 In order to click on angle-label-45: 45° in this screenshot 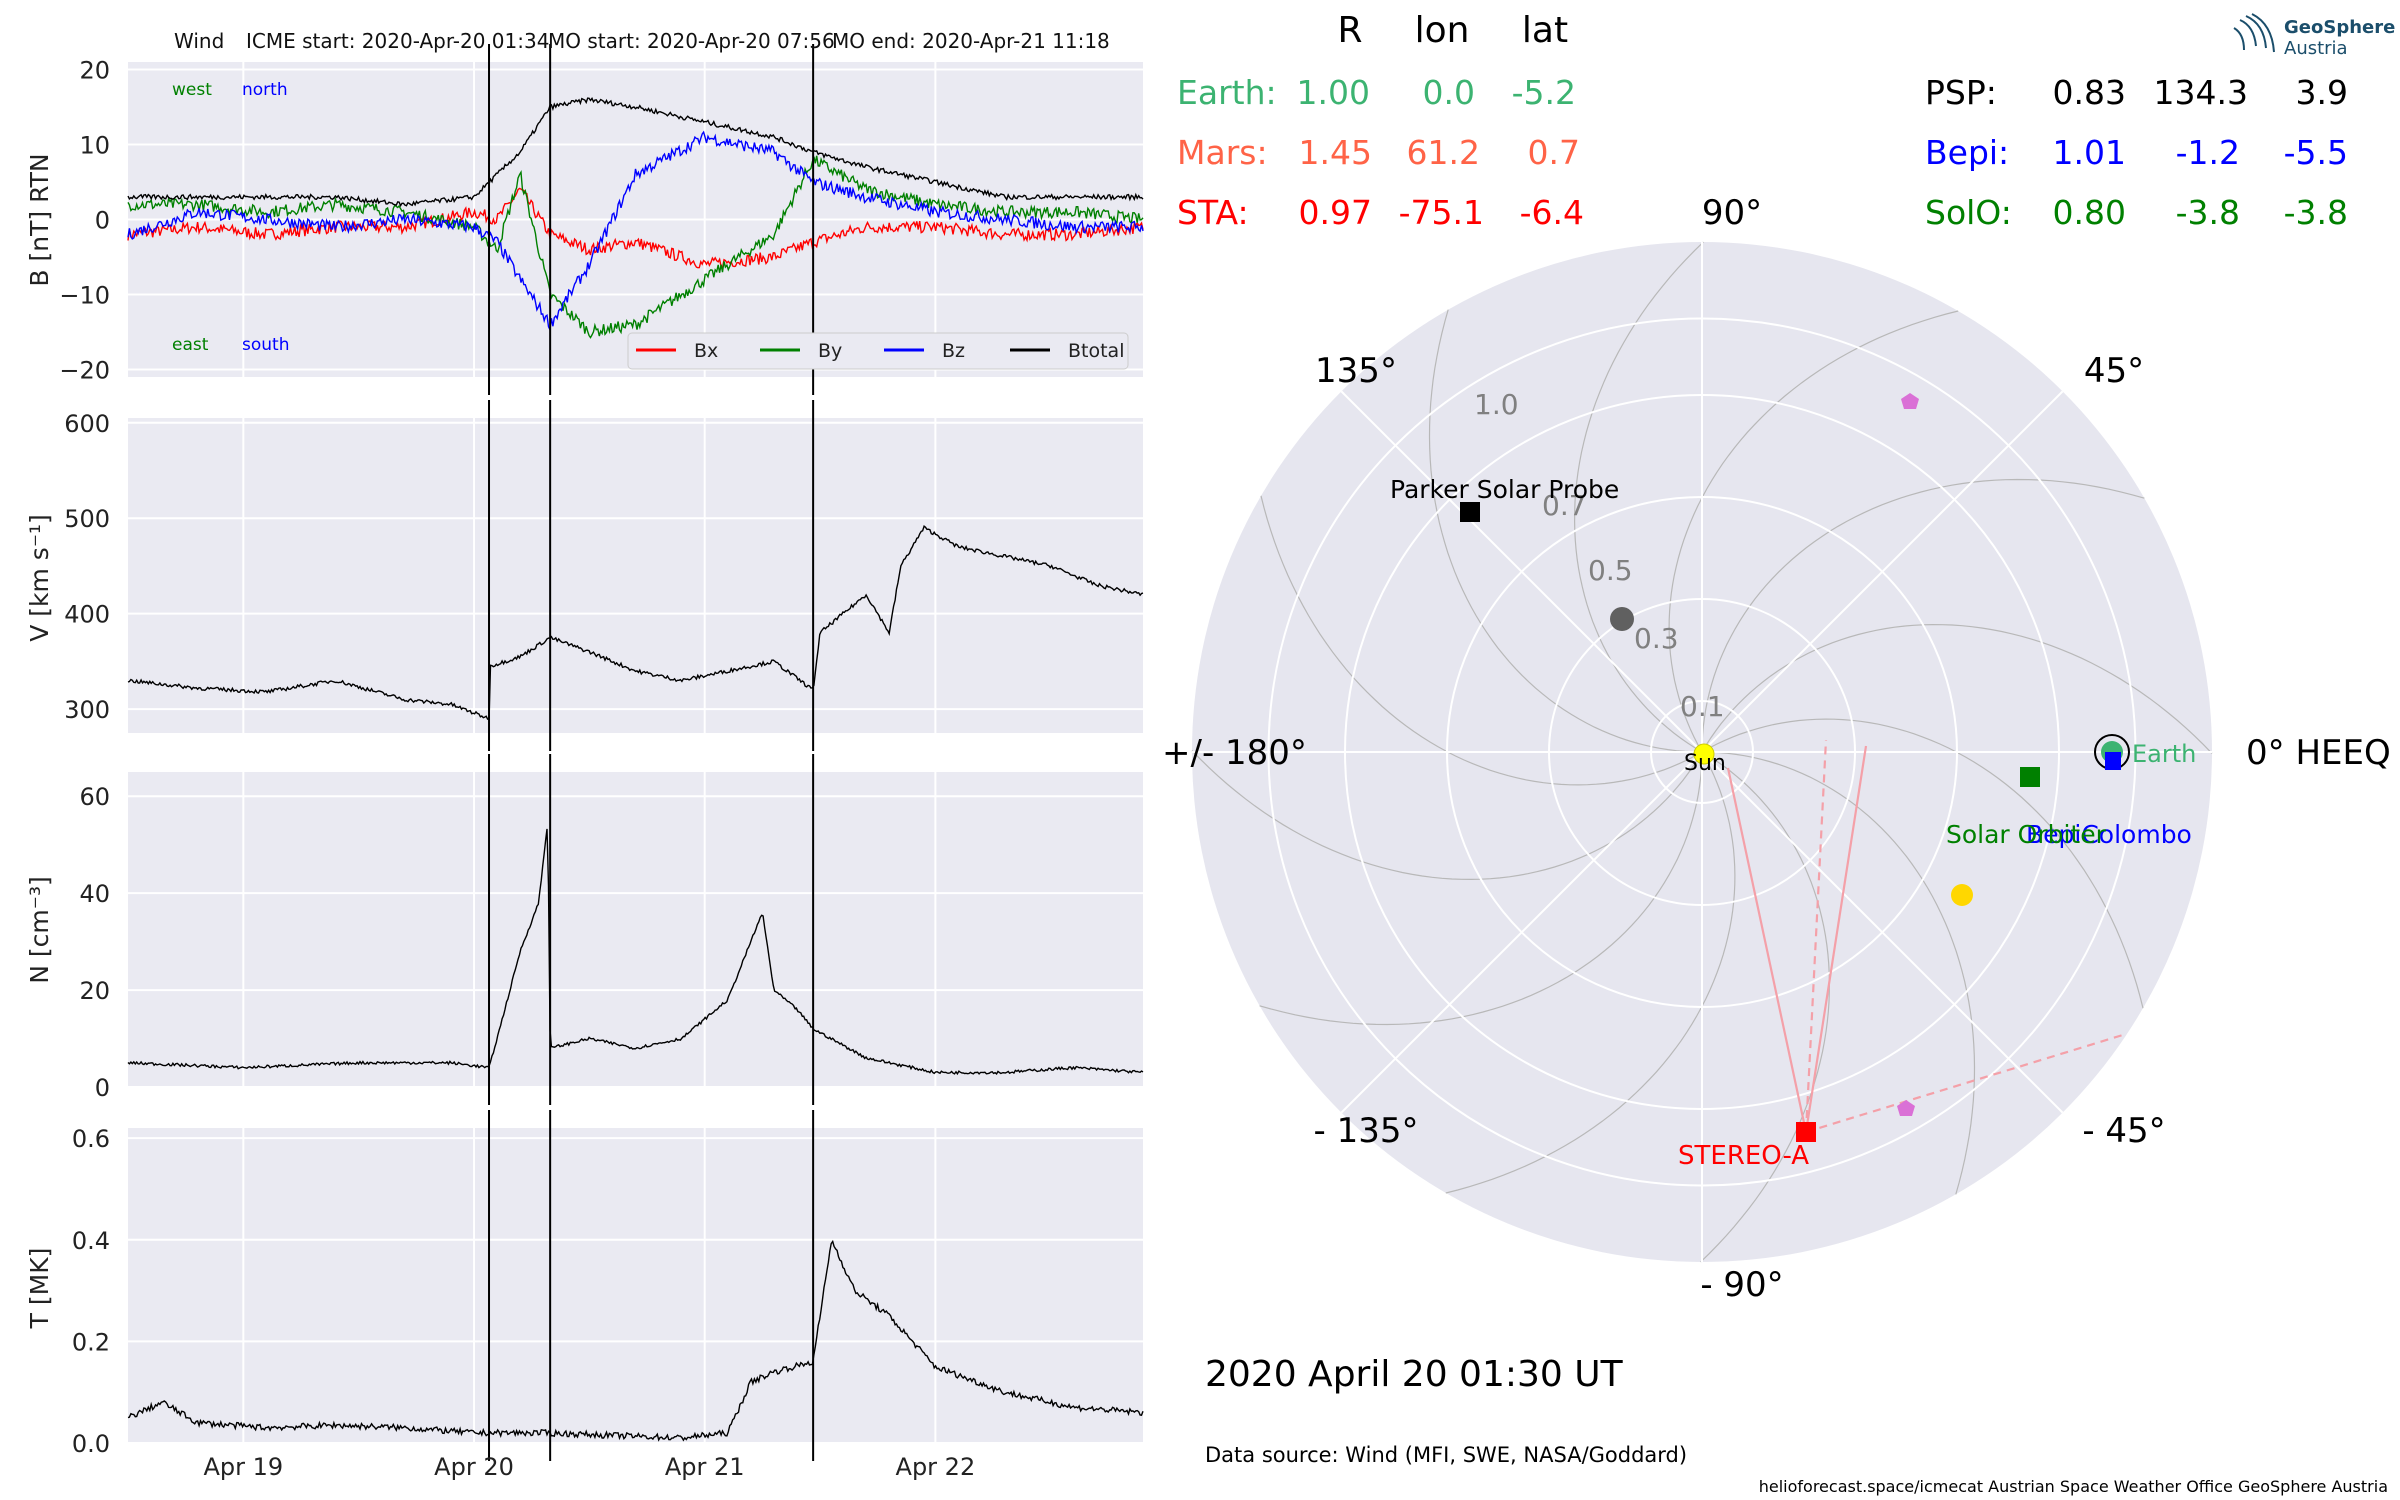, I will do `click(2114, 371)`.